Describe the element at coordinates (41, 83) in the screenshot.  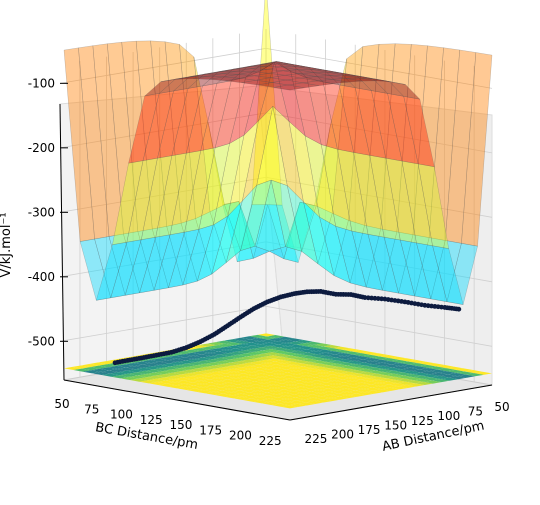
I see `z-tick-label: -100` at that location.